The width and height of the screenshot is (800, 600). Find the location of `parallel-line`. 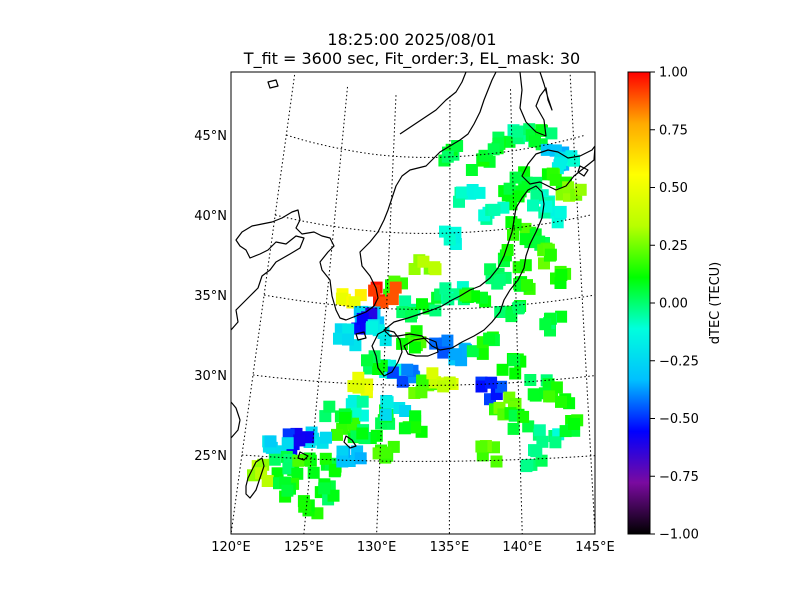

parallel-line is located at coordinates (429, 302).